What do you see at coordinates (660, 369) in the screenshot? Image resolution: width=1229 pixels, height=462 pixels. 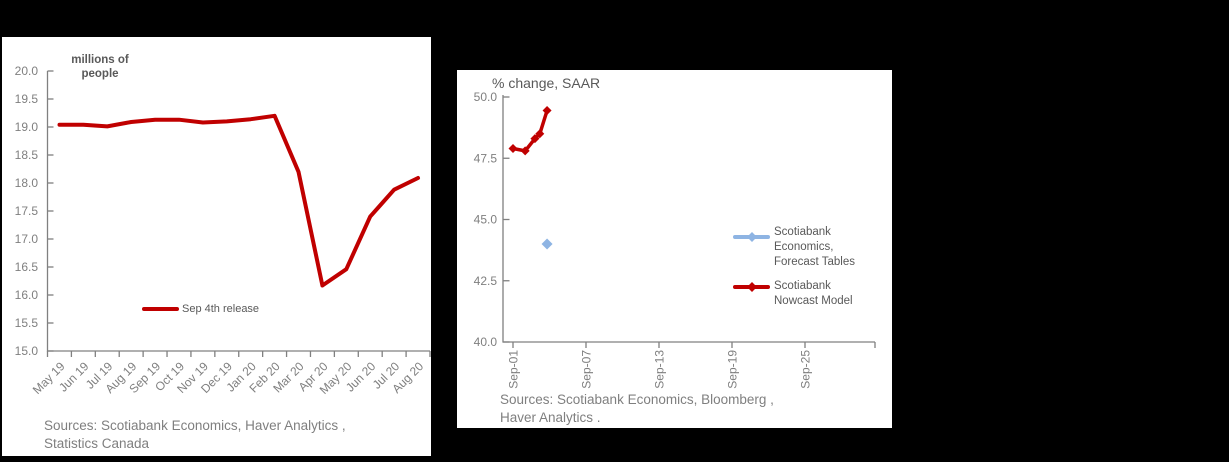 I see `right-x-tick-label: Sep-13` at bounding box center [660, 369].